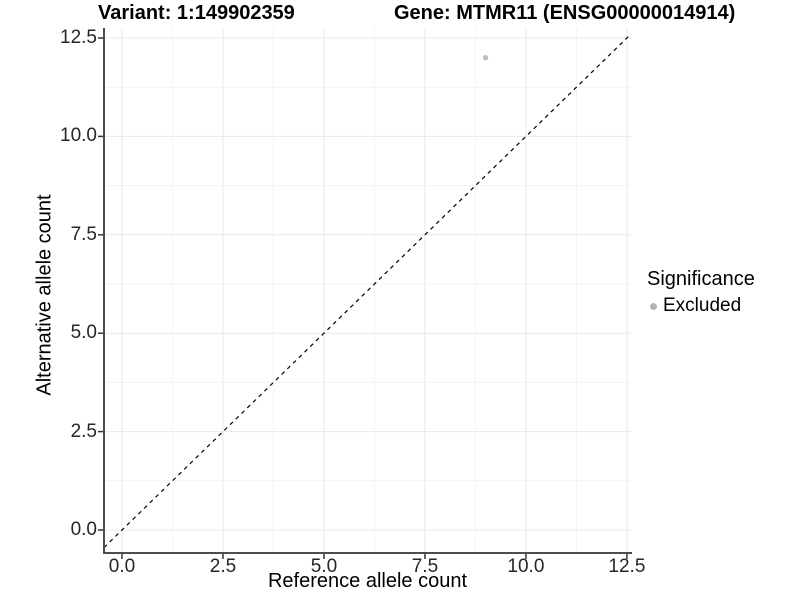 The image size is (800, 600). I want to click on legend-point-icon, so click(653, 306).